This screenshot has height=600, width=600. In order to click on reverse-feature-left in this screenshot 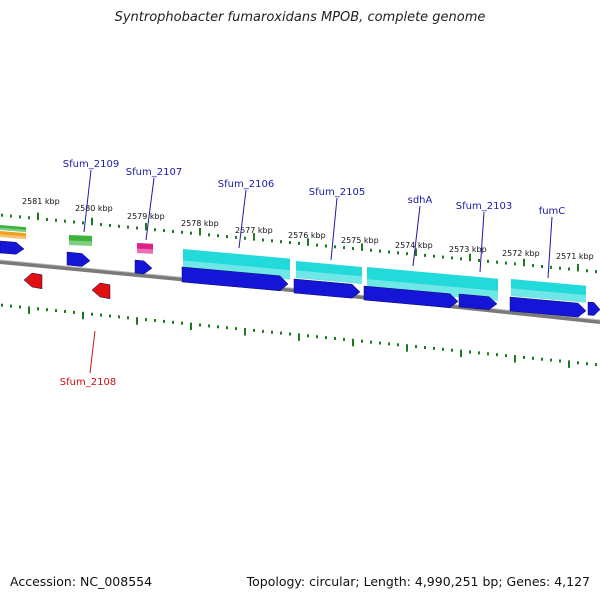, I will do `click(33, 281)`.